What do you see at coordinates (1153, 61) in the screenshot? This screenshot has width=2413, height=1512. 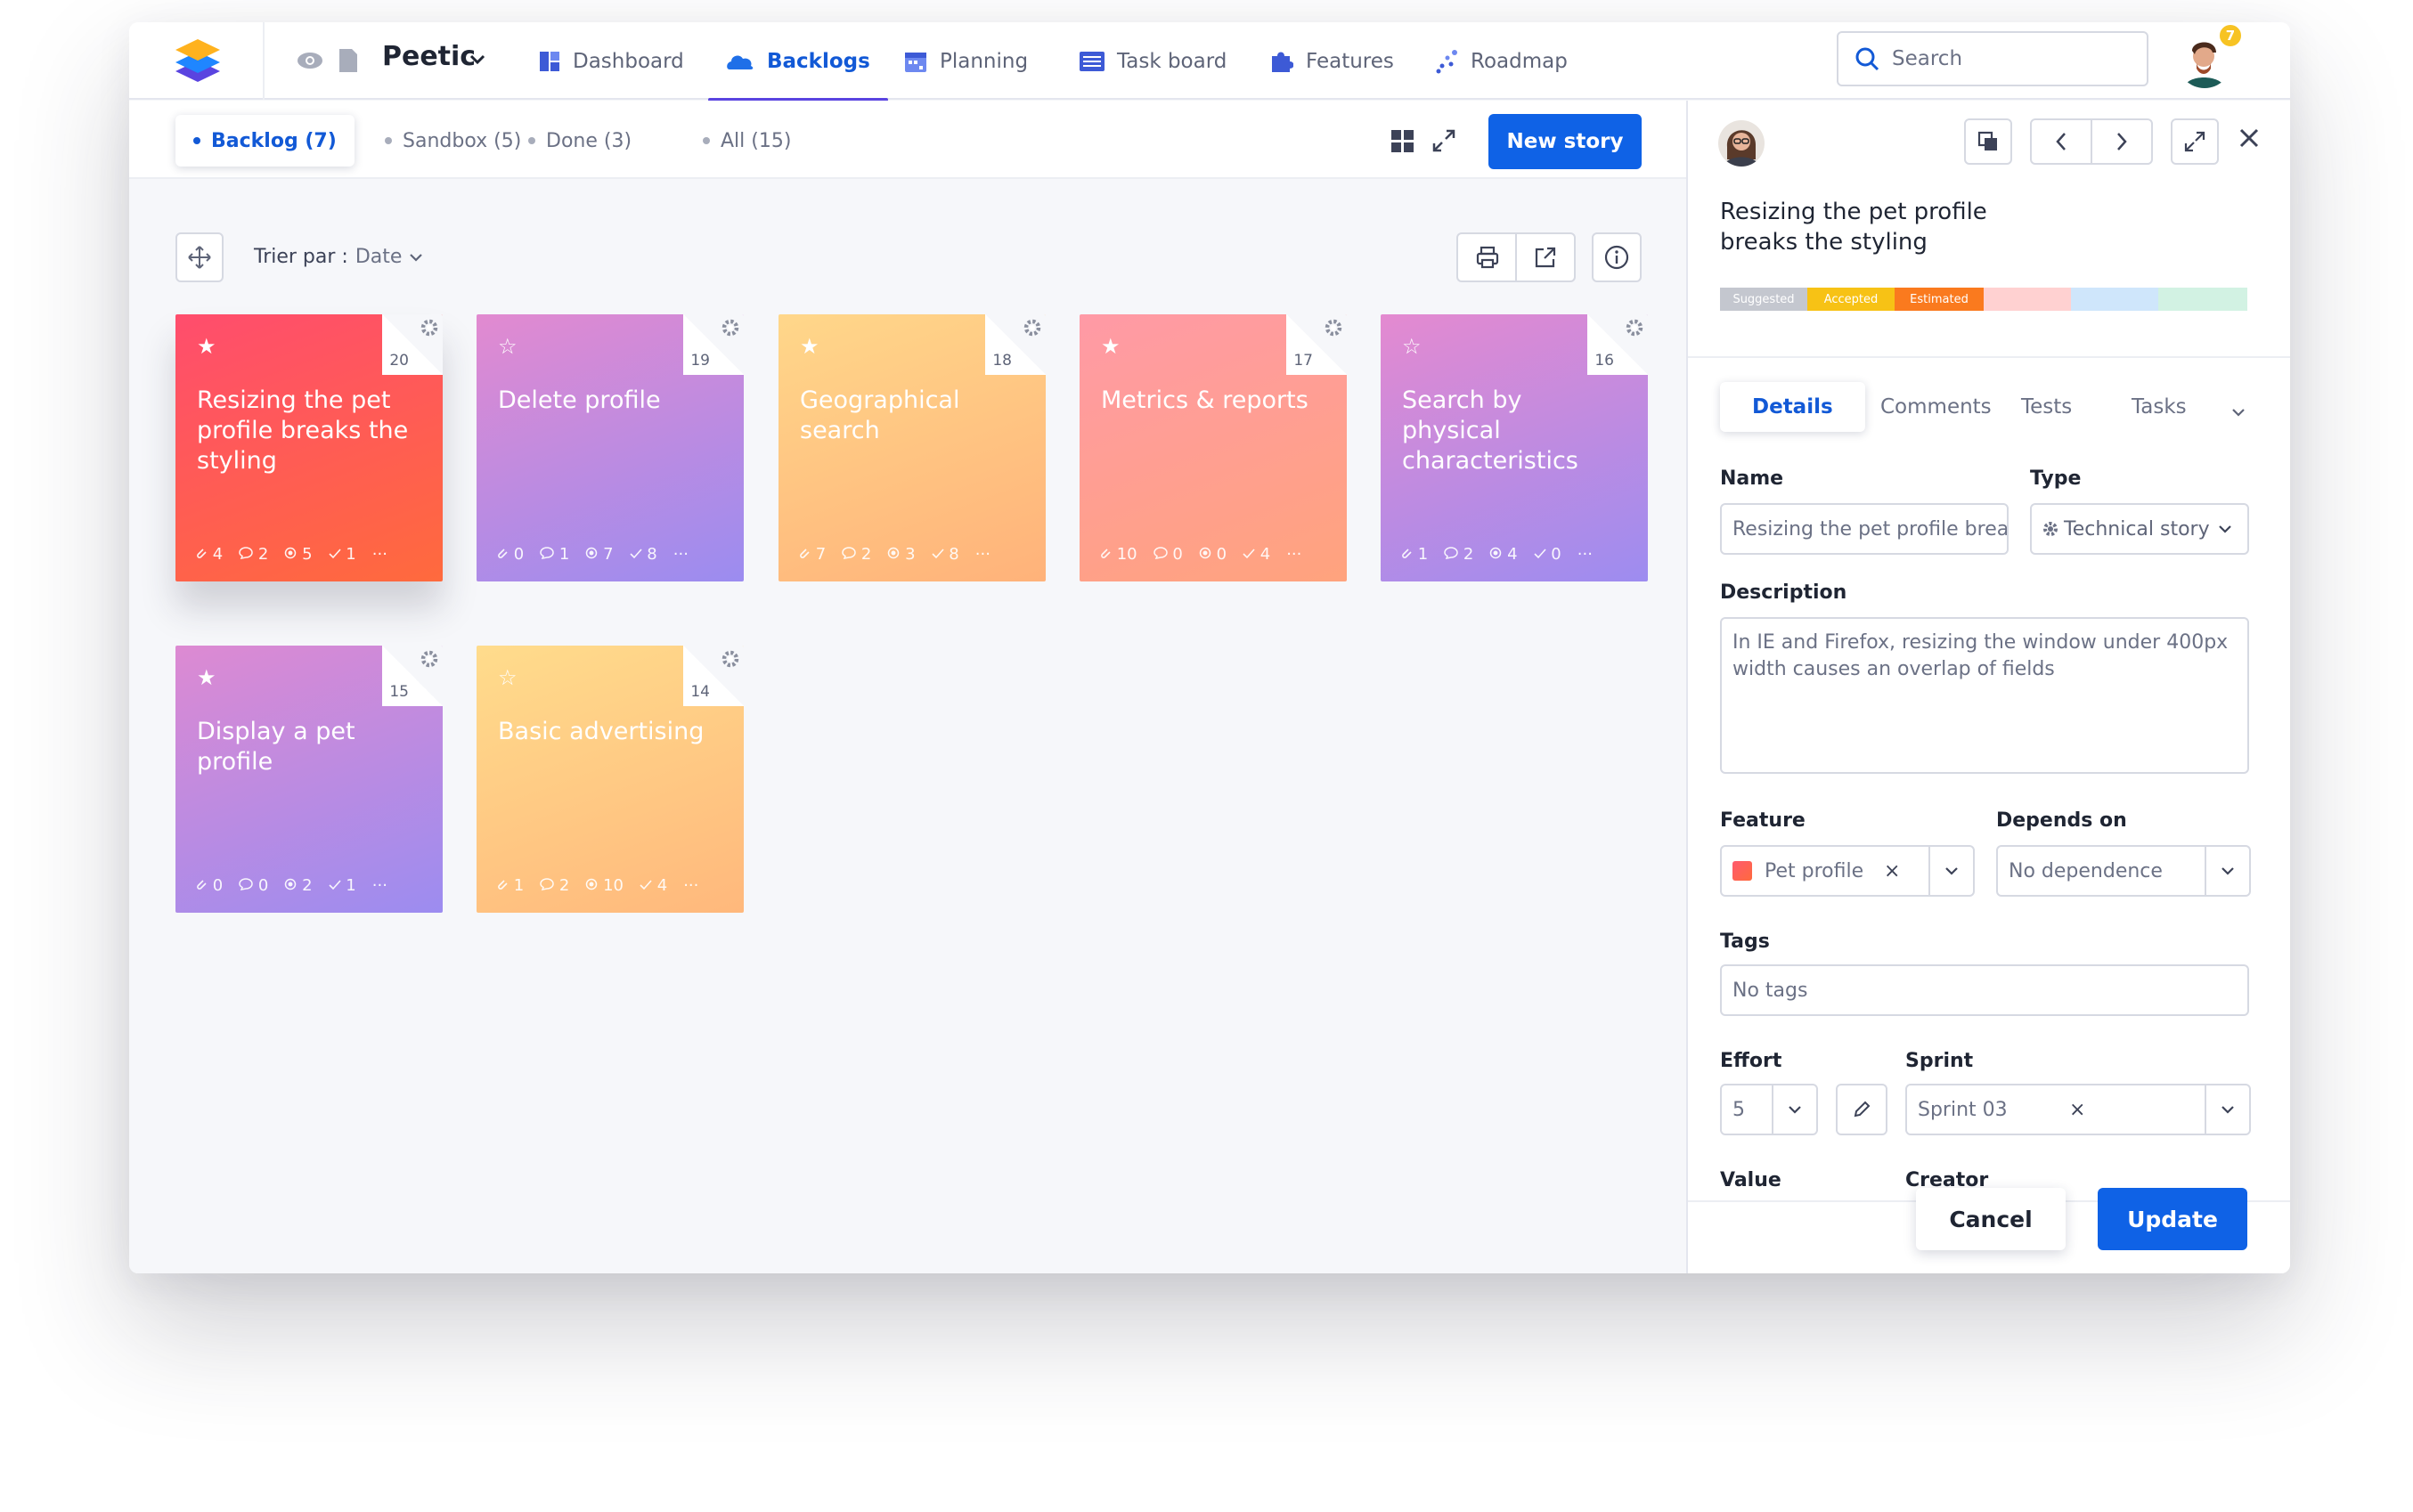 I see `nav-taskboard: Task board` at bounding box center [1153, 61].